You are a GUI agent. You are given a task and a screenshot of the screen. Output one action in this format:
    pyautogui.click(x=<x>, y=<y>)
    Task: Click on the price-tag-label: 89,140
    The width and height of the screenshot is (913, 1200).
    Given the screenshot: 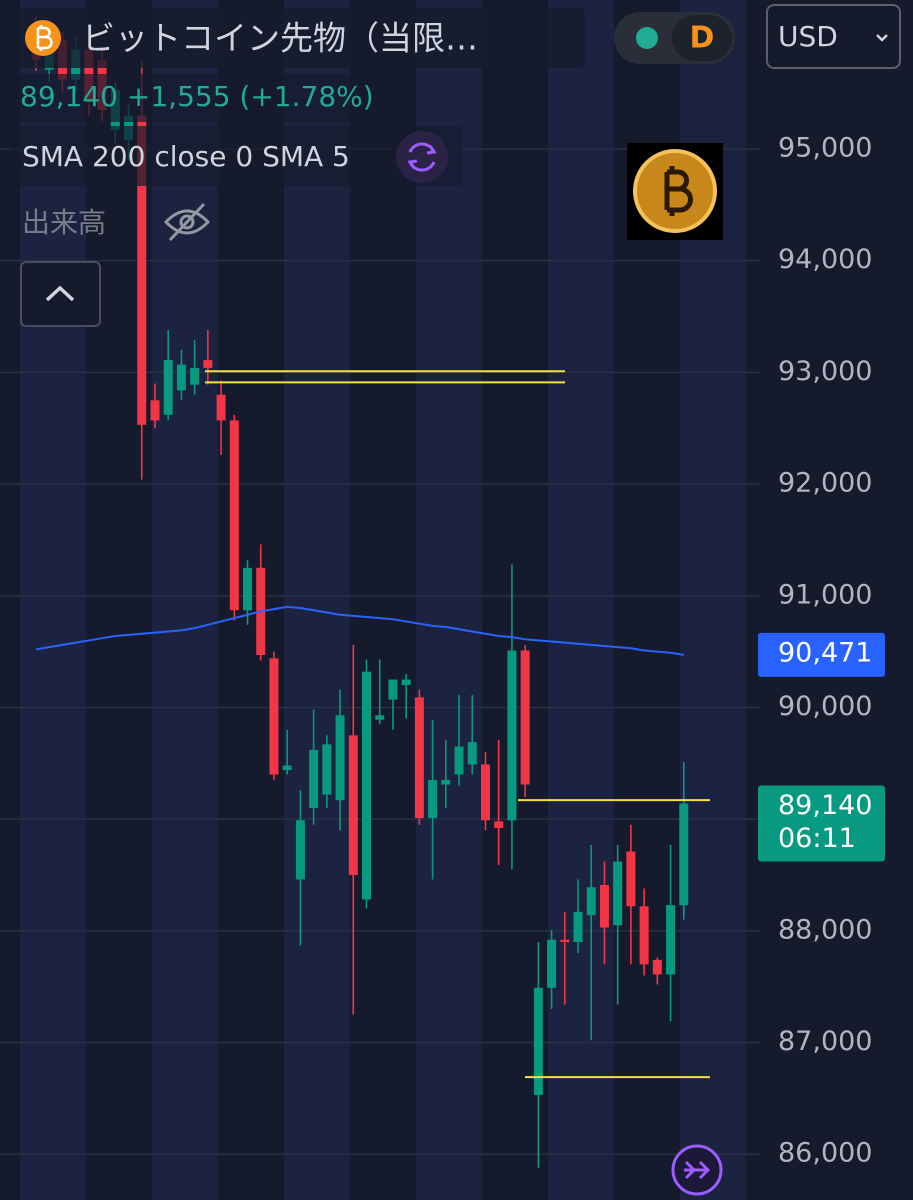 What is the action you would take?
    pyautogui.click(x=825, y=805)
    